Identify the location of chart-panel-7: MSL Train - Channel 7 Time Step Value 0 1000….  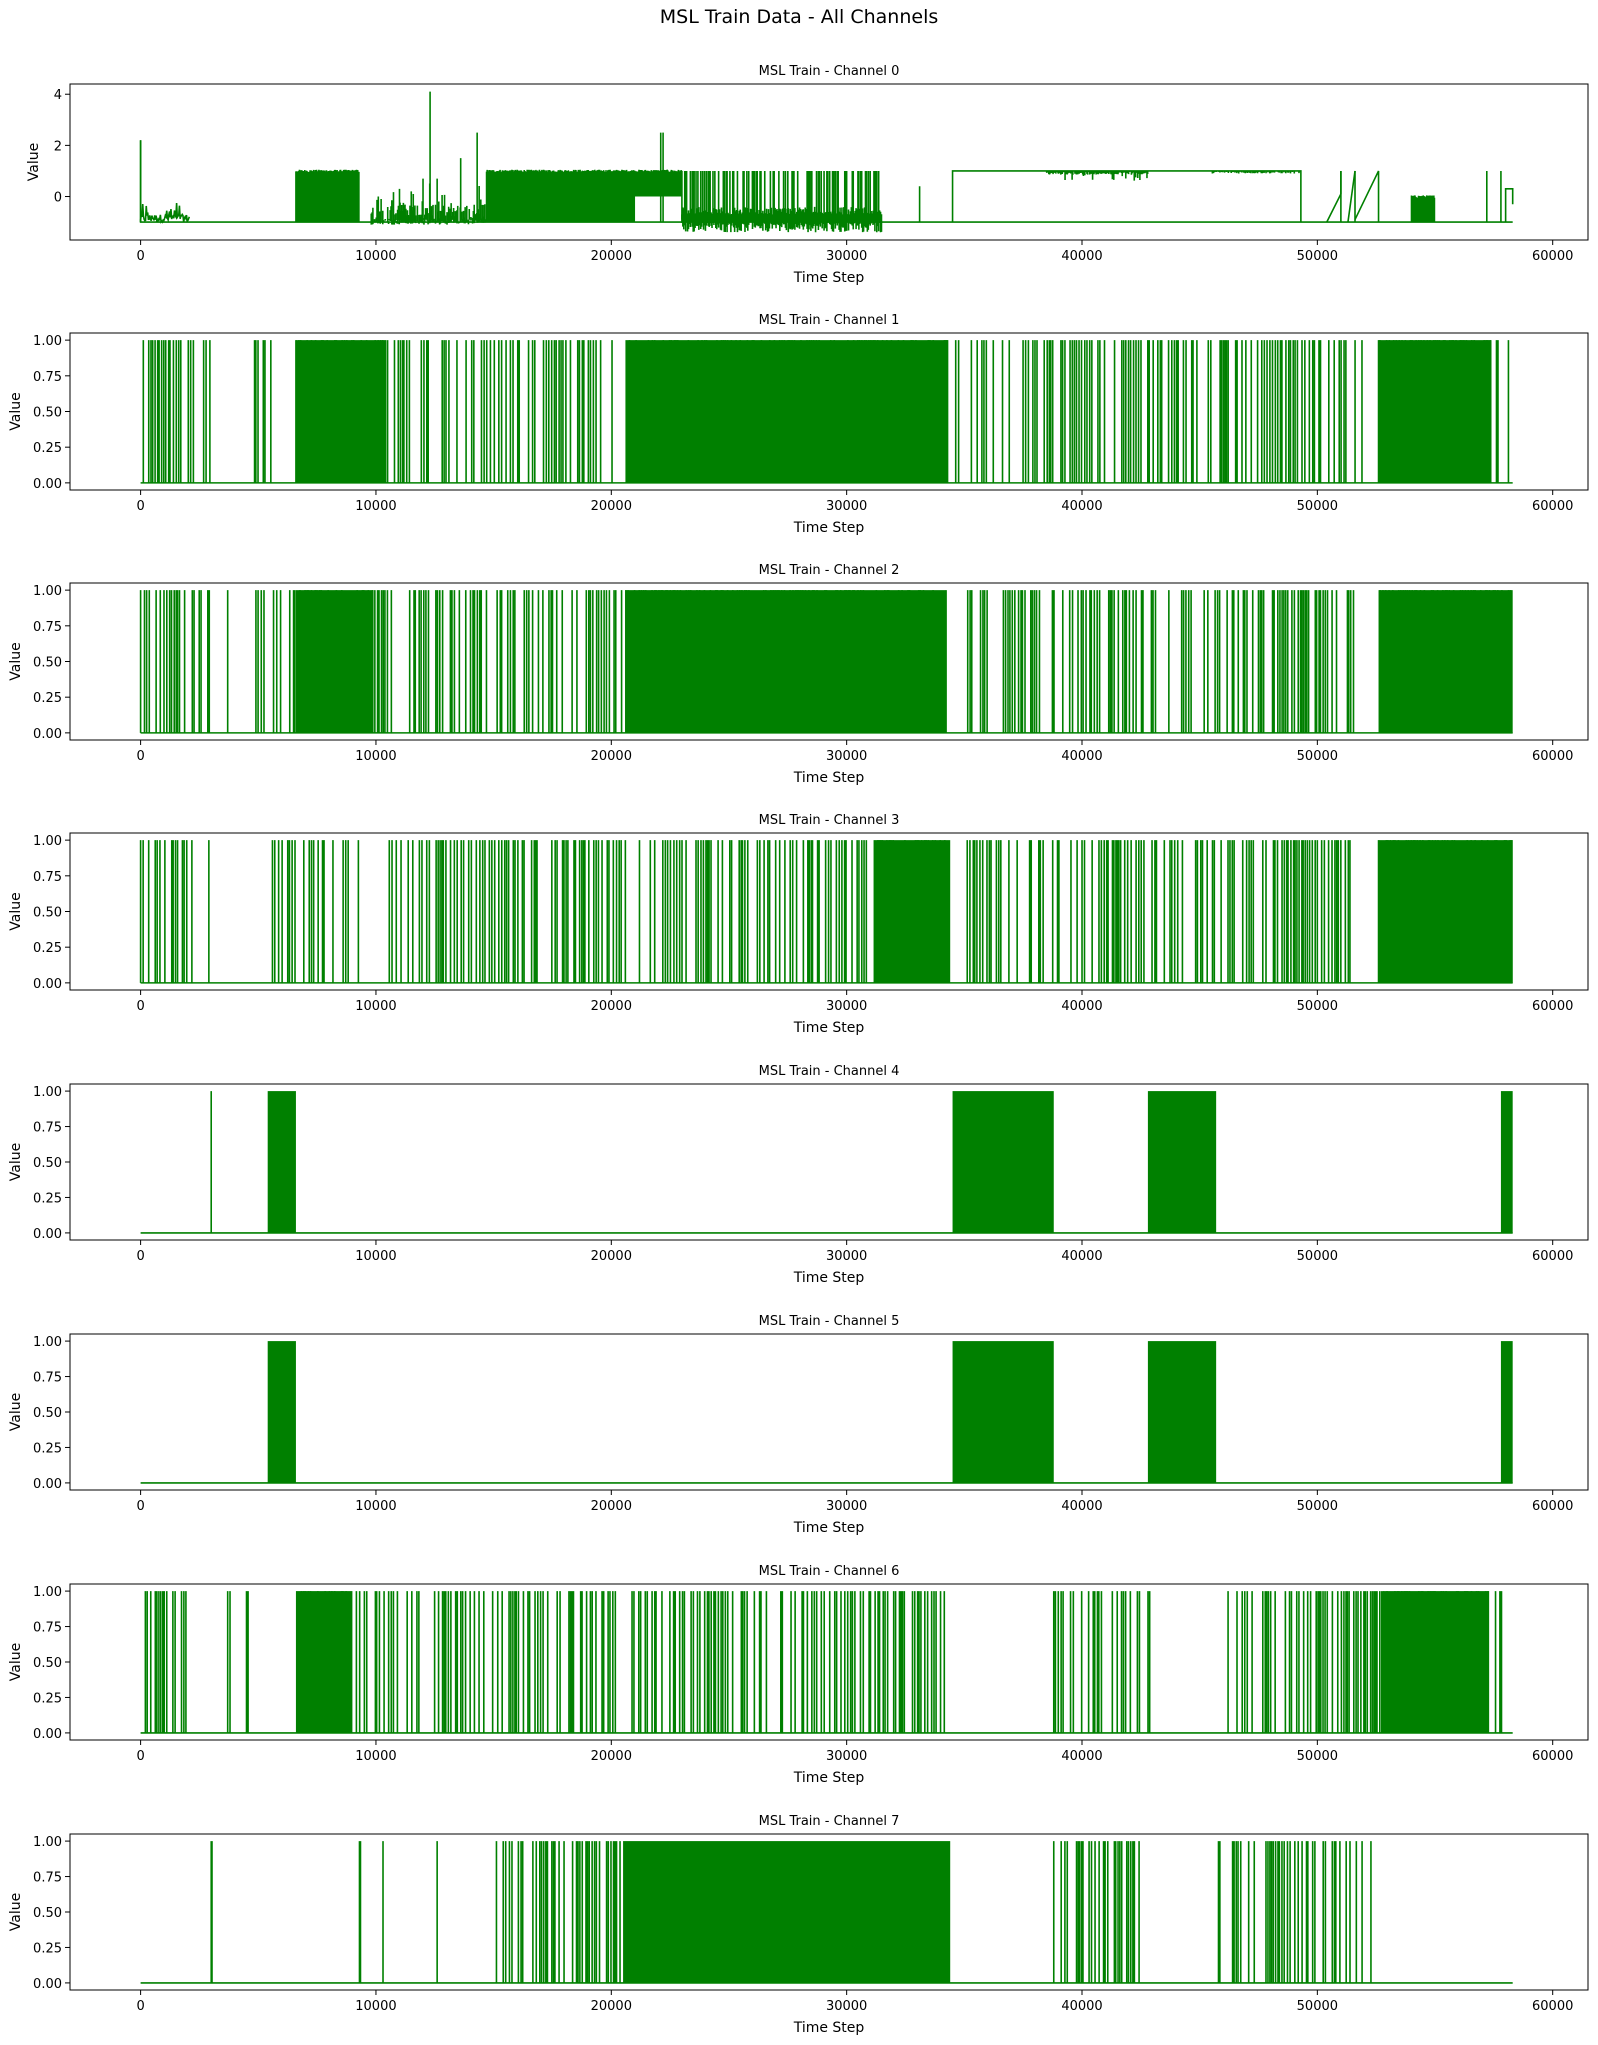
(798, 1925).